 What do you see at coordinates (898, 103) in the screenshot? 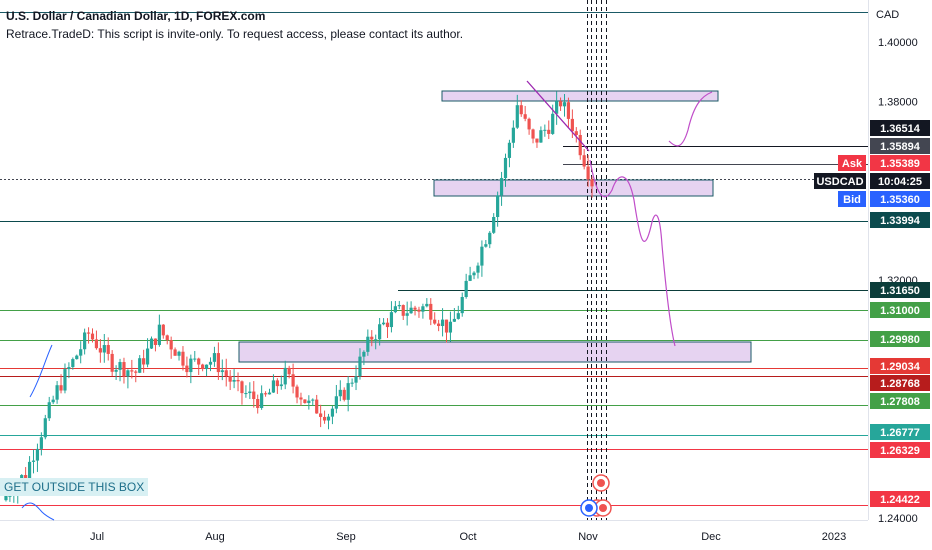
I see `price-tick-label: 1.38000` at bounding box center [898, 103].